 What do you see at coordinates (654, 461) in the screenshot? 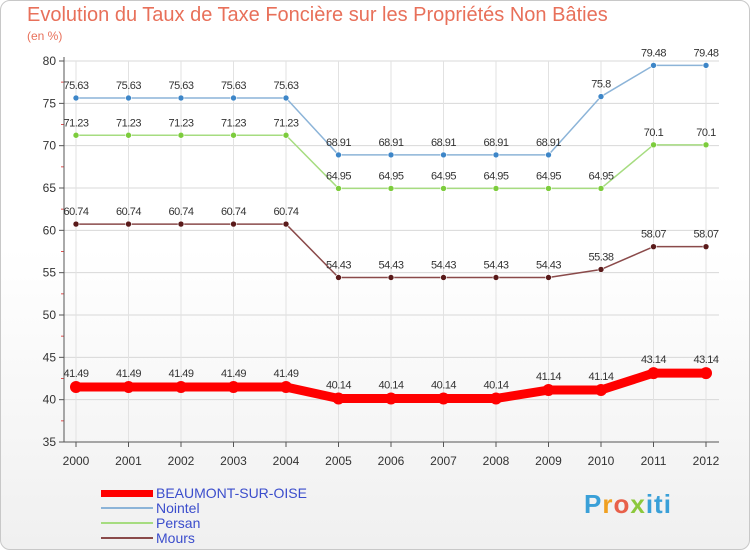
I see `x-tick-label: 2011` at bounding box center [654, 461].